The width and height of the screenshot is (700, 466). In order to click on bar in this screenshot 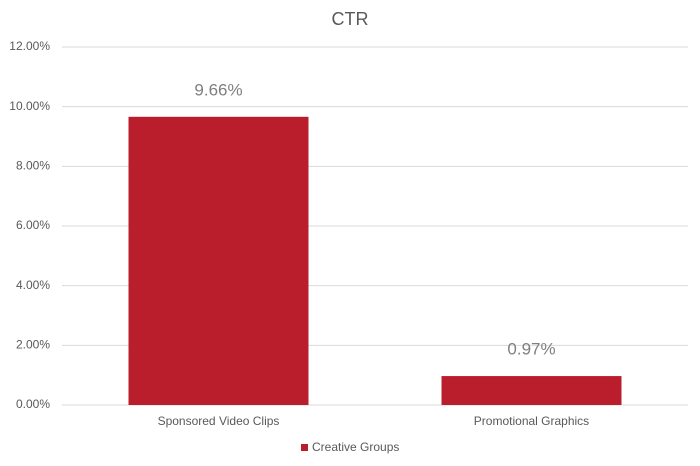, I will do `click(531, 390)`.